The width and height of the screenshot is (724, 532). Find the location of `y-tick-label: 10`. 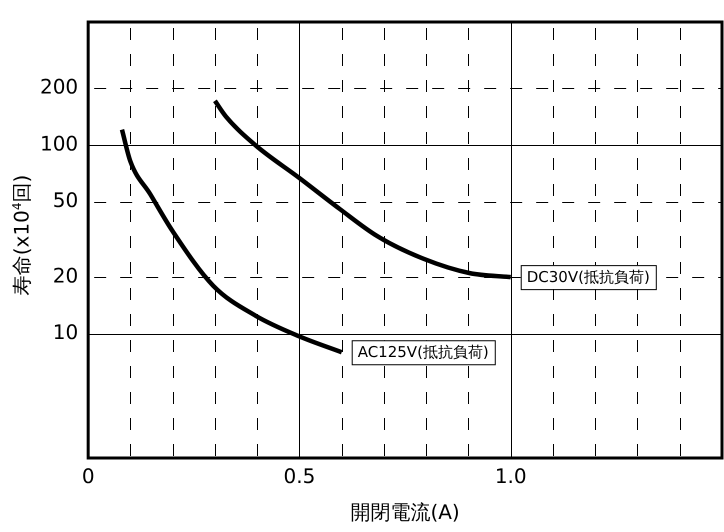

y-tick-label: 10 is located at coordinates (65, 332).